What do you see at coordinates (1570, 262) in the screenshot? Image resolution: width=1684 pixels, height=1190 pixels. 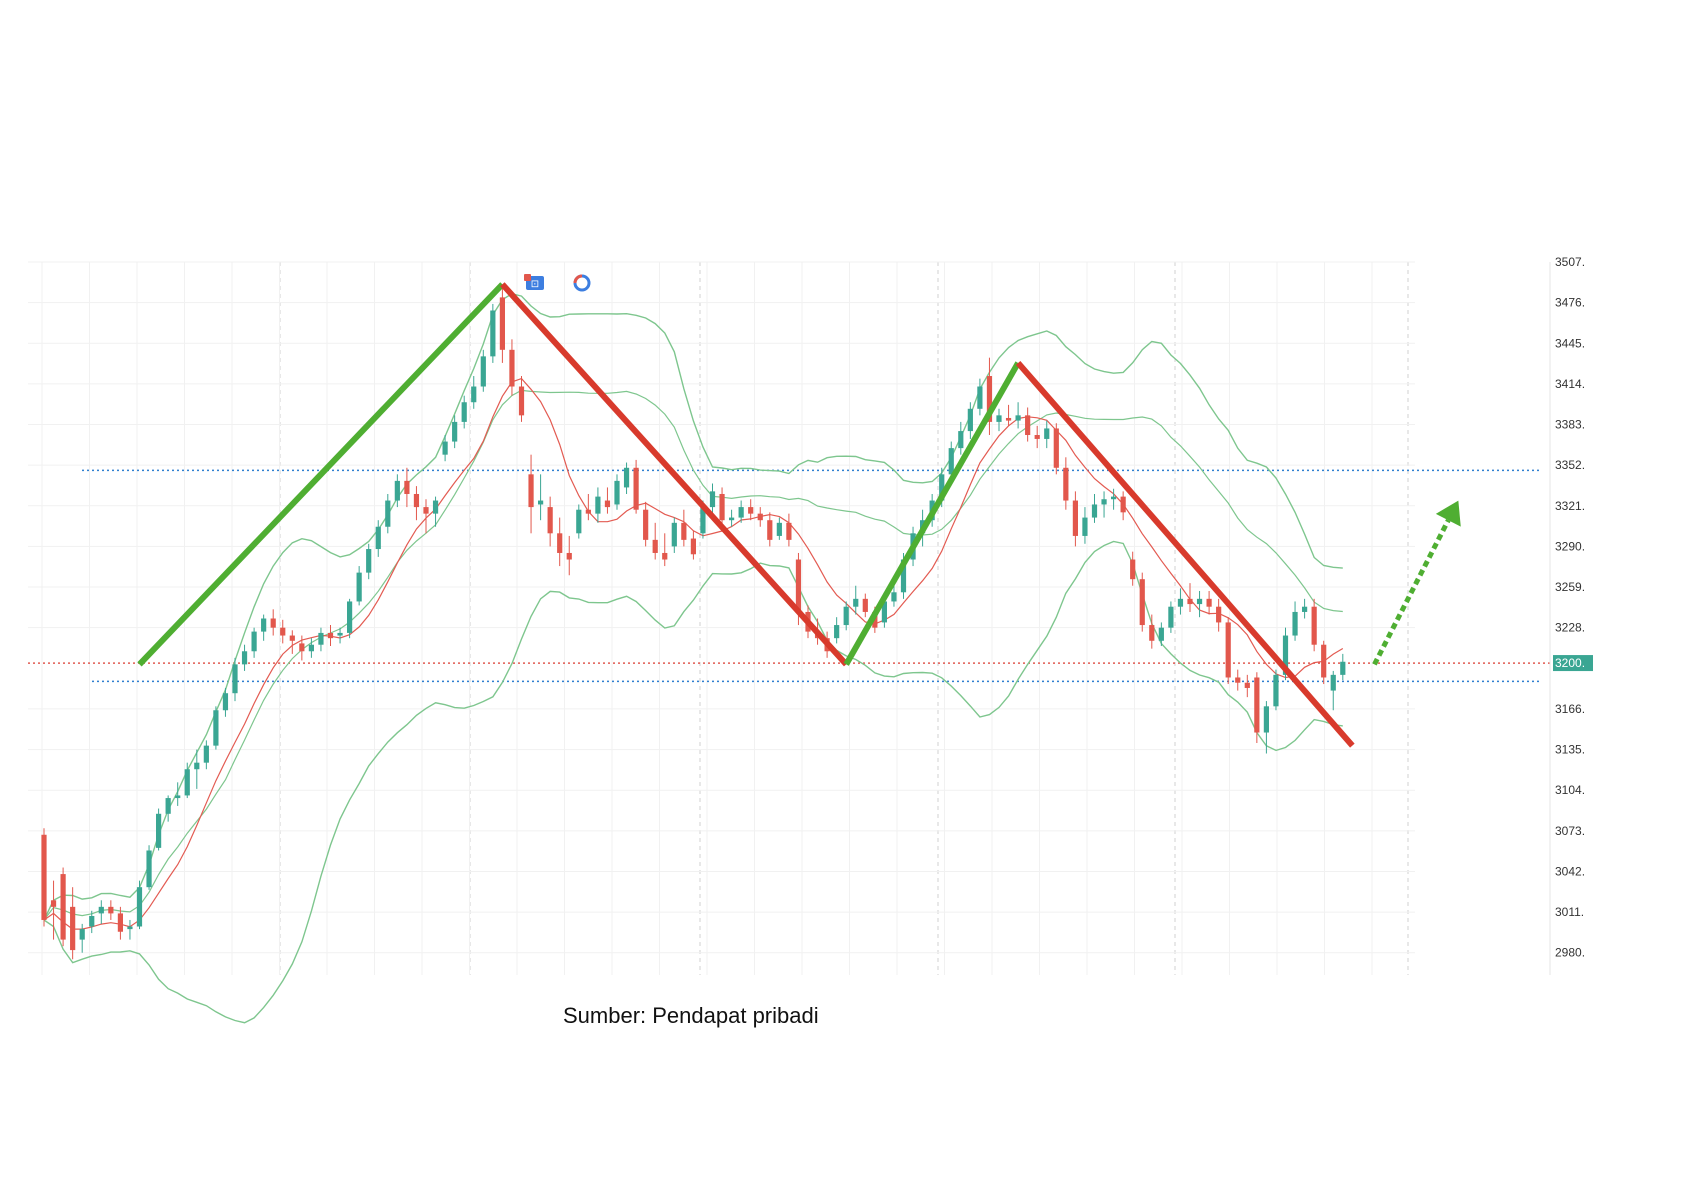 I see `price-tick-label: 3507.` at bounding box center [1570, 262].